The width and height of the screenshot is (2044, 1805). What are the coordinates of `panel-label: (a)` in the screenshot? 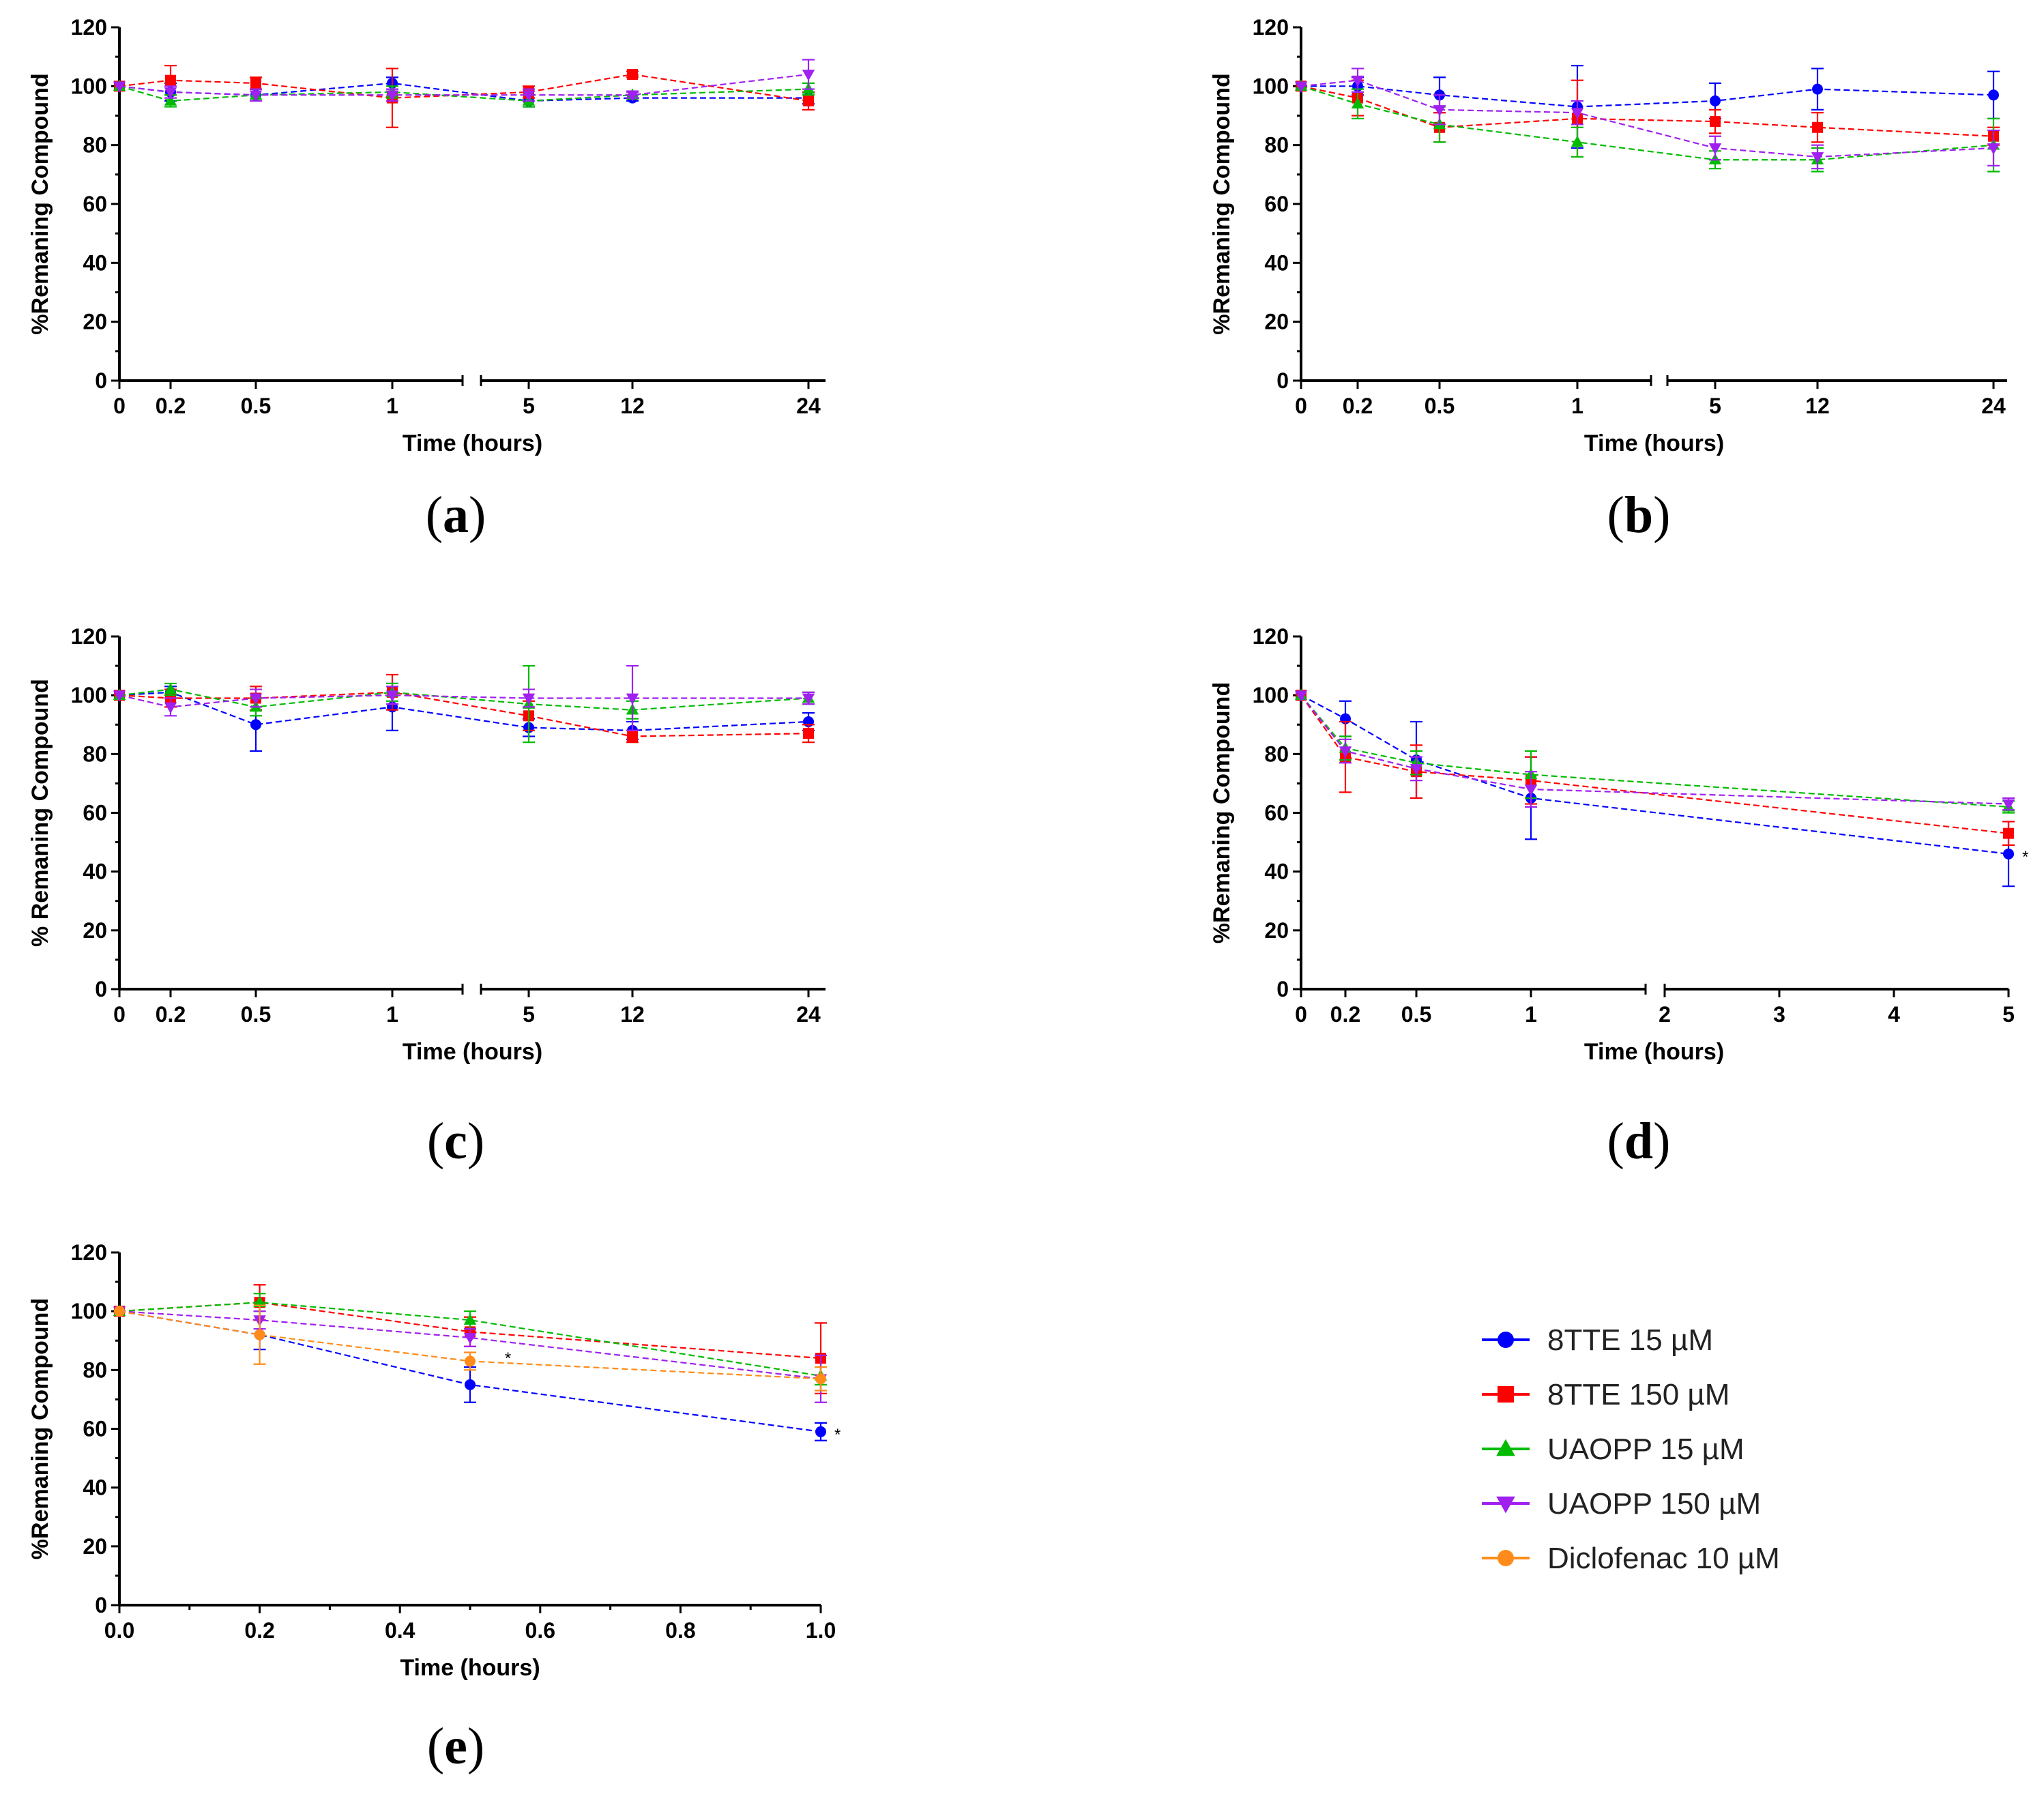 It's located at (456, 515).